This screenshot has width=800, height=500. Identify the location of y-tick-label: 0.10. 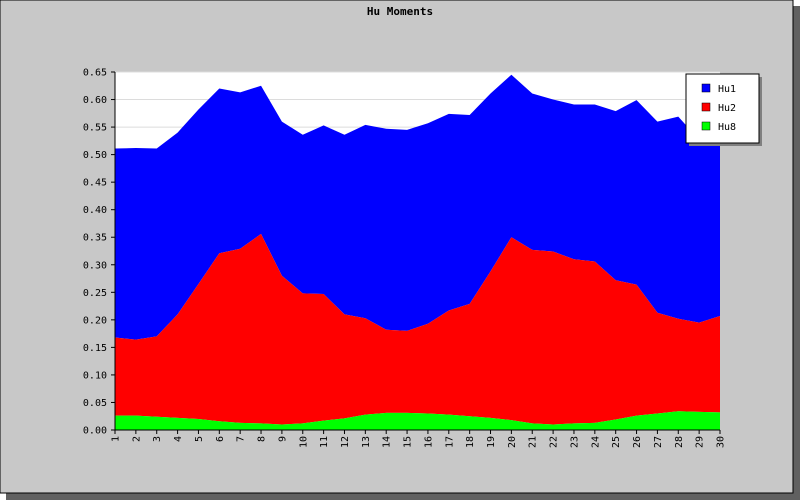
(95, 375).